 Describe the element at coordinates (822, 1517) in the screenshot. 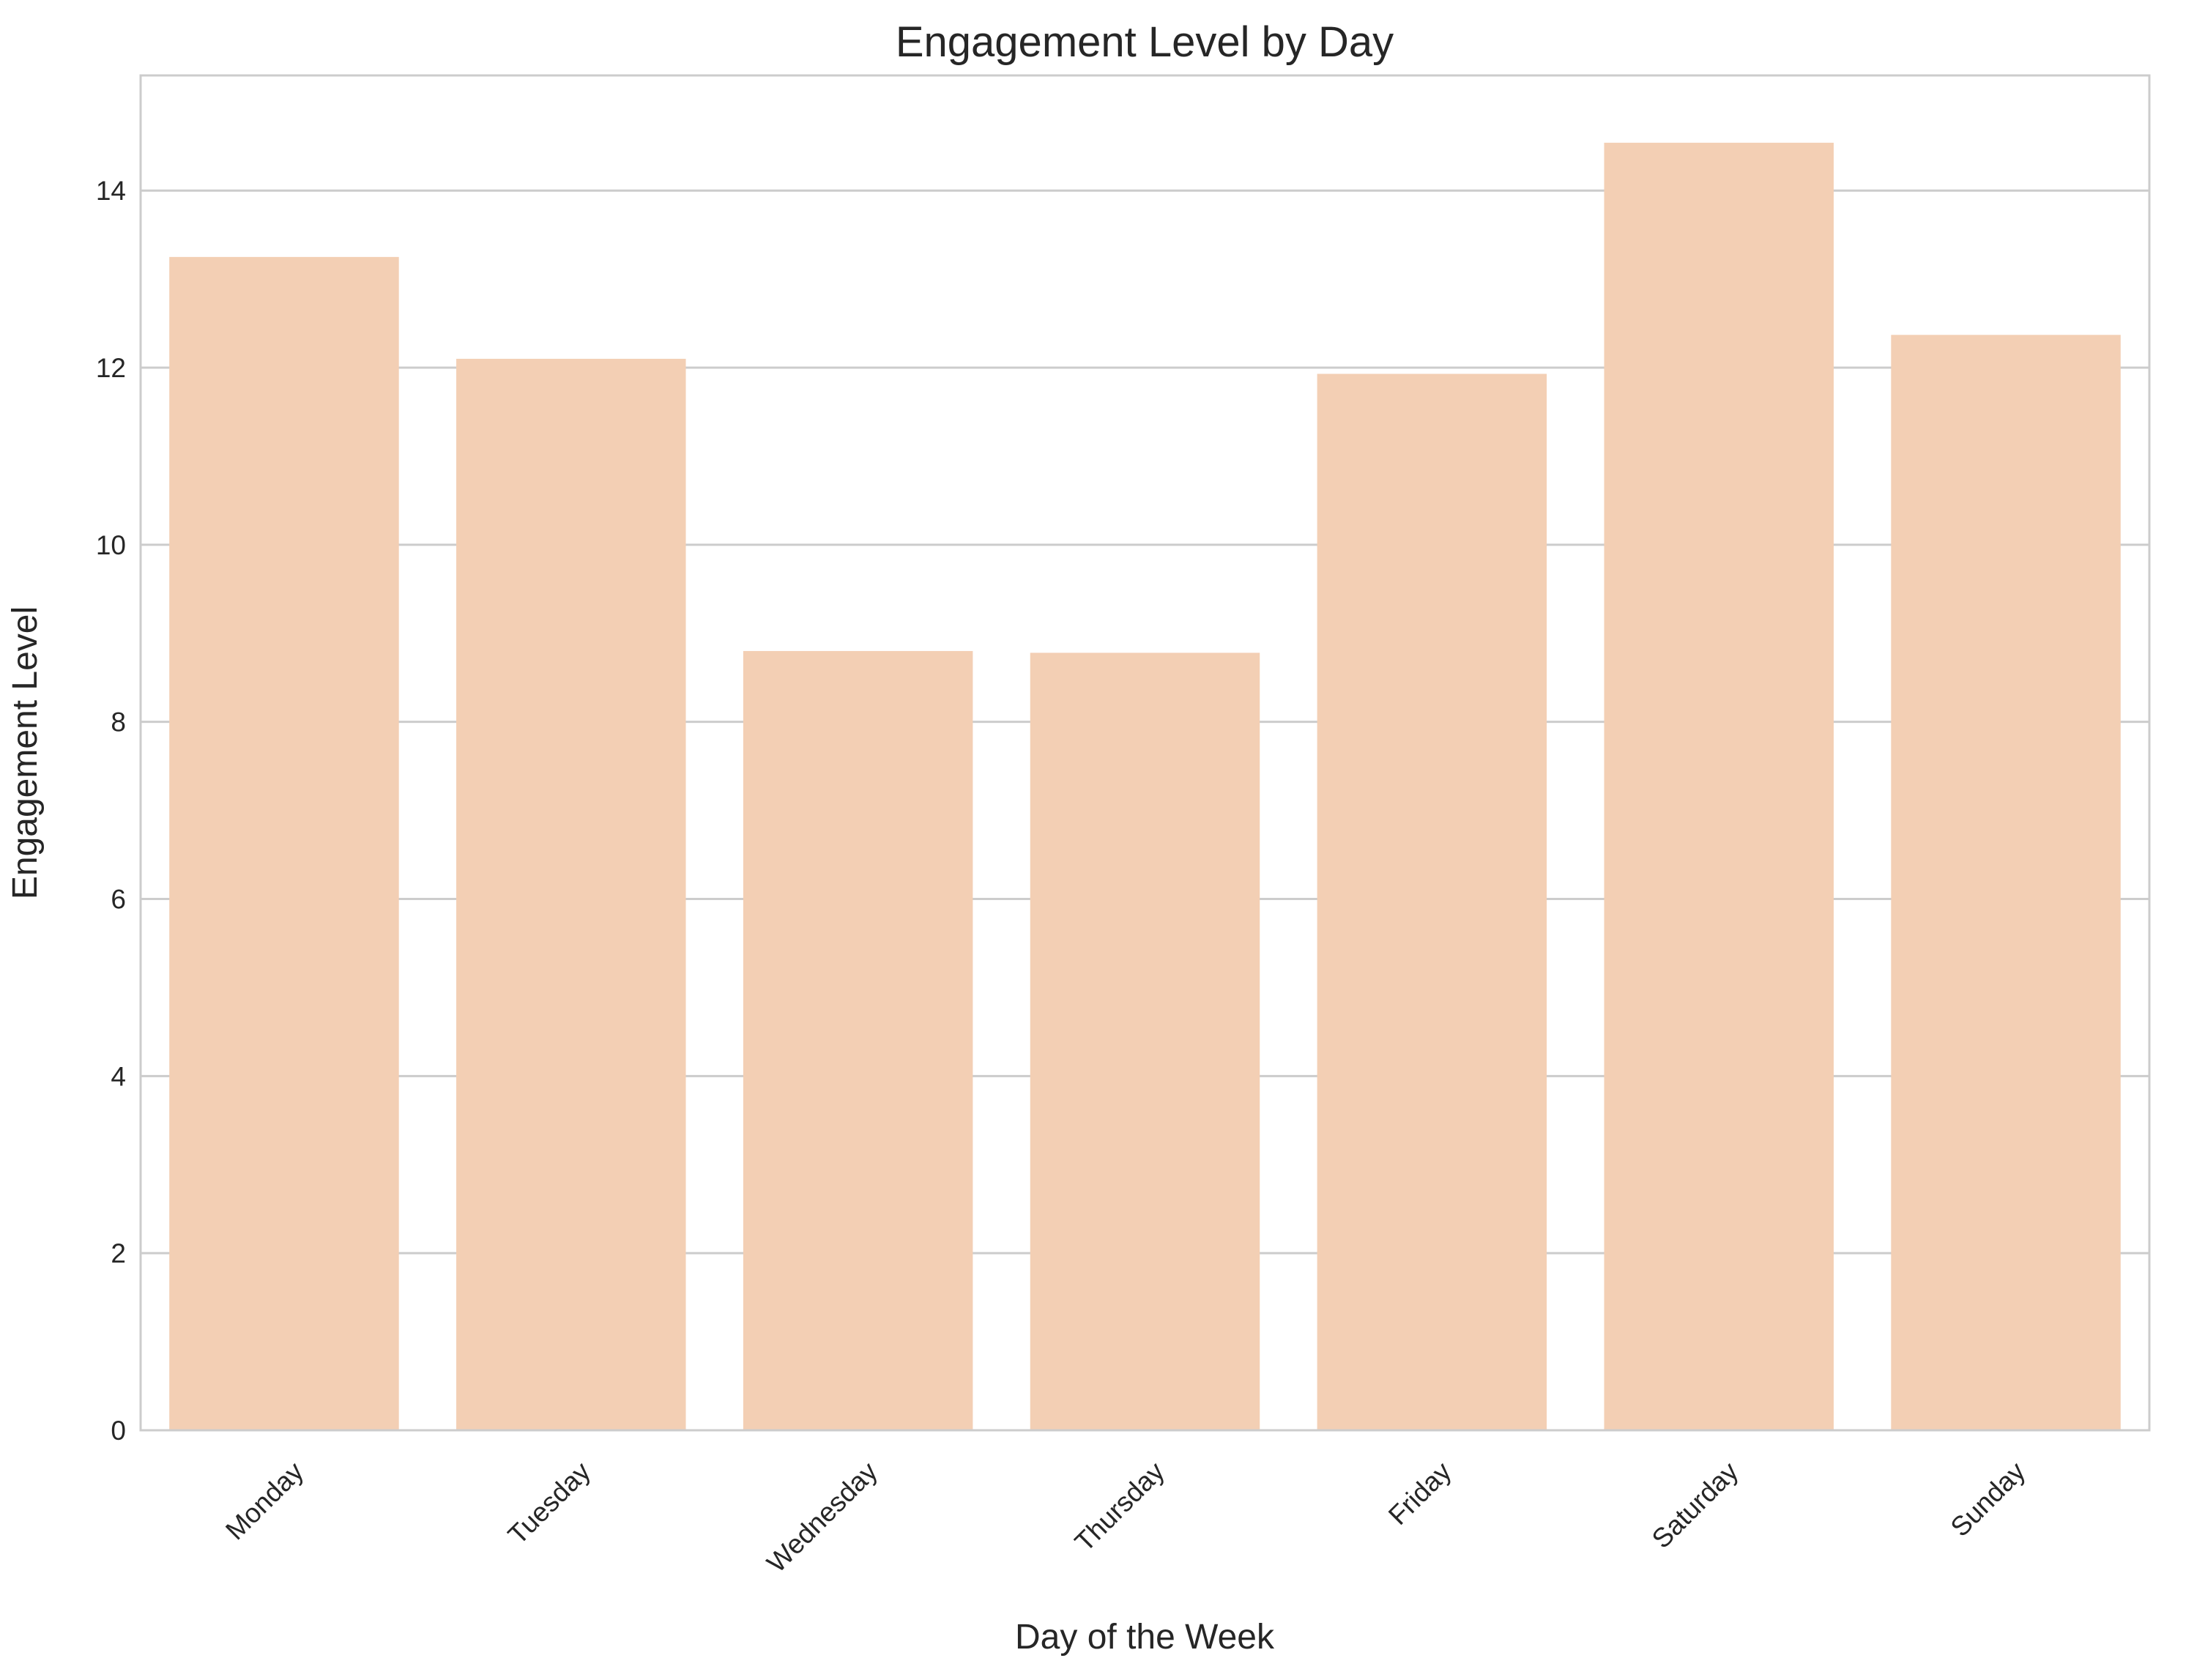

I see `x-tick-label-wednesday: Wednesday` at that location.